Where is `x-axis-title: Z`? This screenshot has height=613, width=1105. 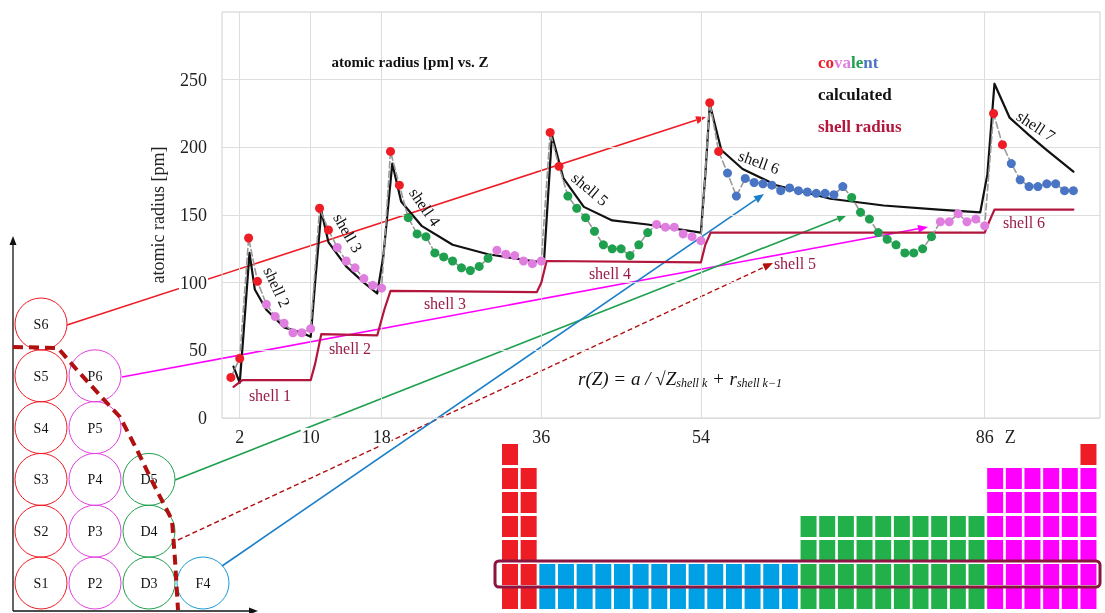 x-axis-title: Z is located at coordinates (1010, 437).